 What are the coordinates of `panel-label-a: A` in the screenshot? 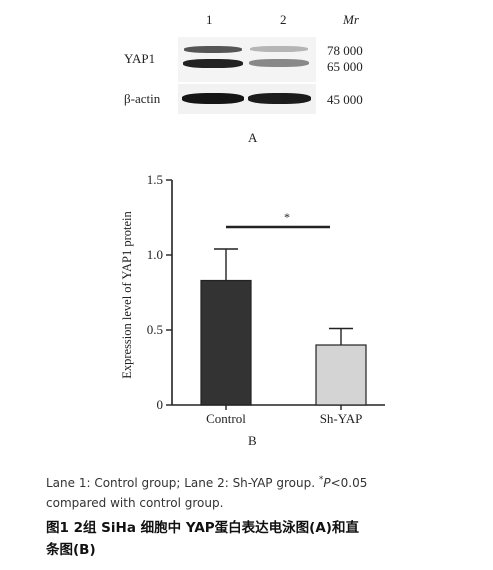 It's located at (253, 137).